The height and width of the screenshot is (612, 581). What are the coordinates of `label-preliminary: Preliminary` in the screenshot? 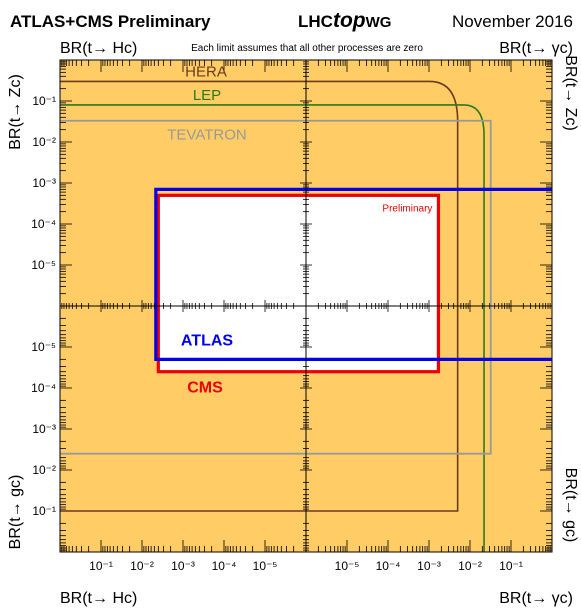 It's located at (407, 208).